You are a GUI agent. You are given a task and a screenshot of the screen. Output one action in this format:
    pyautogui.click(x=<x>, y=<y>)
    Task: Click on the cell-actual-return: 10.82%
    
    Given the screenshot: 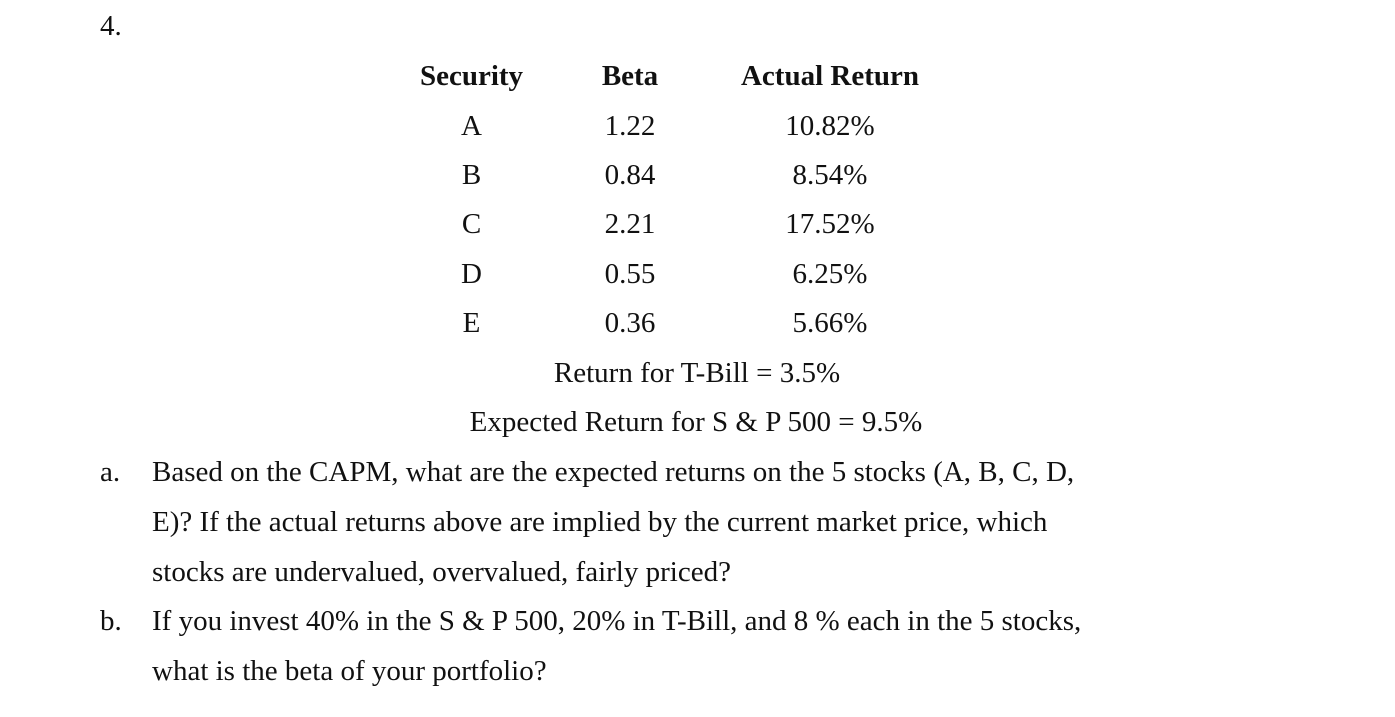 What is the action you would take?
    pyautogui.click(x=830, y=126)
    